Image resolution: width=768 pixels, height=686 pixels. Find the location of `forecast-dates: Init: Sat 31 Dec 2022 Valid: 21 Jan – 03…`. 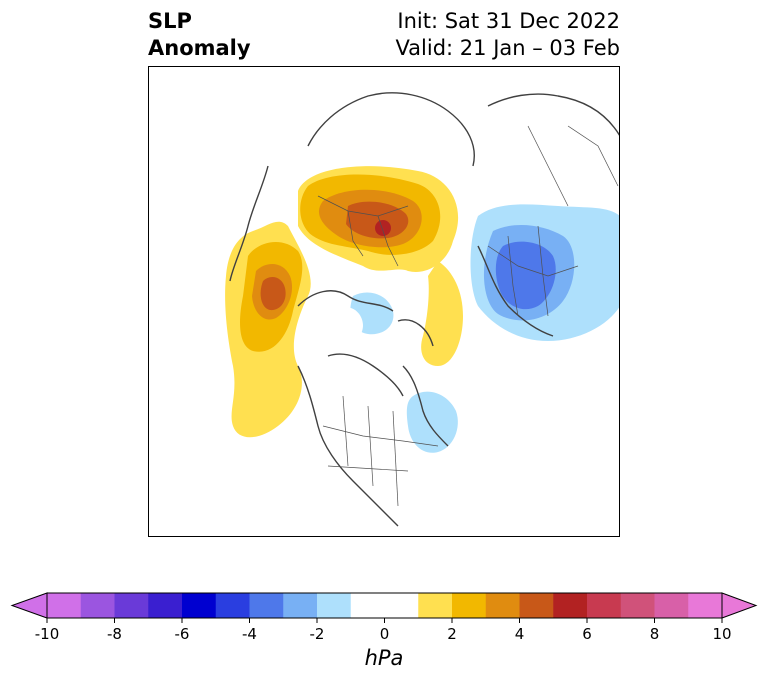

forecast-dates: Init: Sat 31 Dec 2022 Valid: 21 Jan – 03… is located at coordinates (507, 35).